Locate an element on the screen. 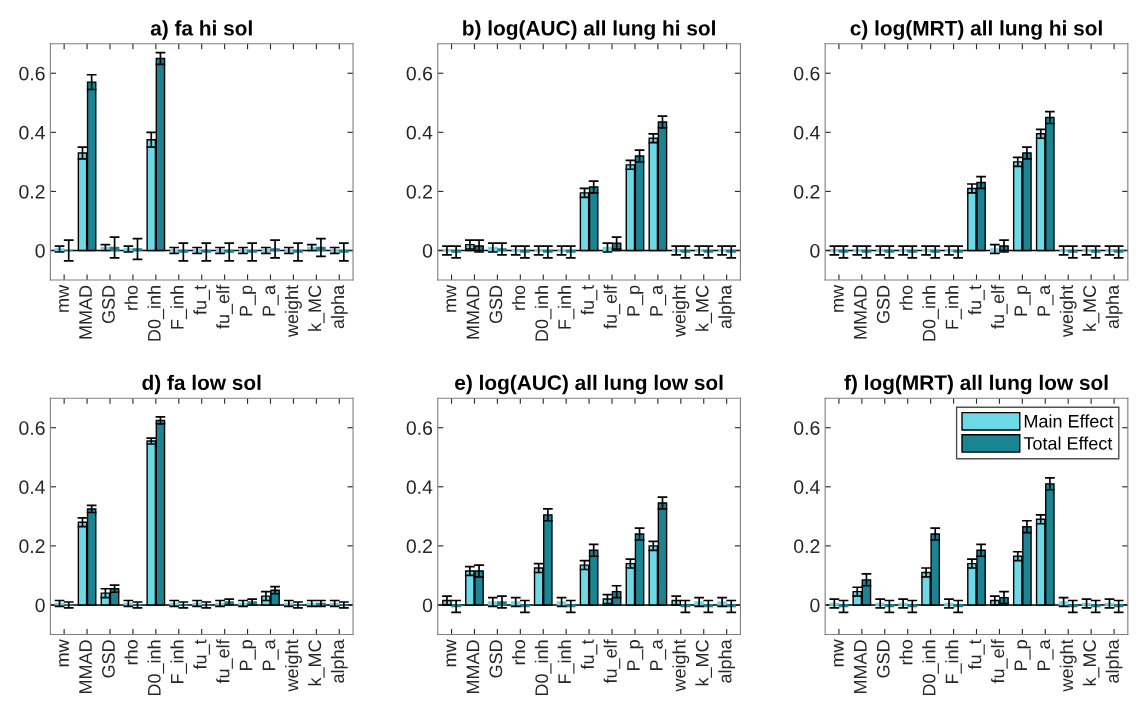 This screenshot has width=1145, height=705. chart-title: b) log(AUC) all lung hi sol is located at coordinates (589, 30).